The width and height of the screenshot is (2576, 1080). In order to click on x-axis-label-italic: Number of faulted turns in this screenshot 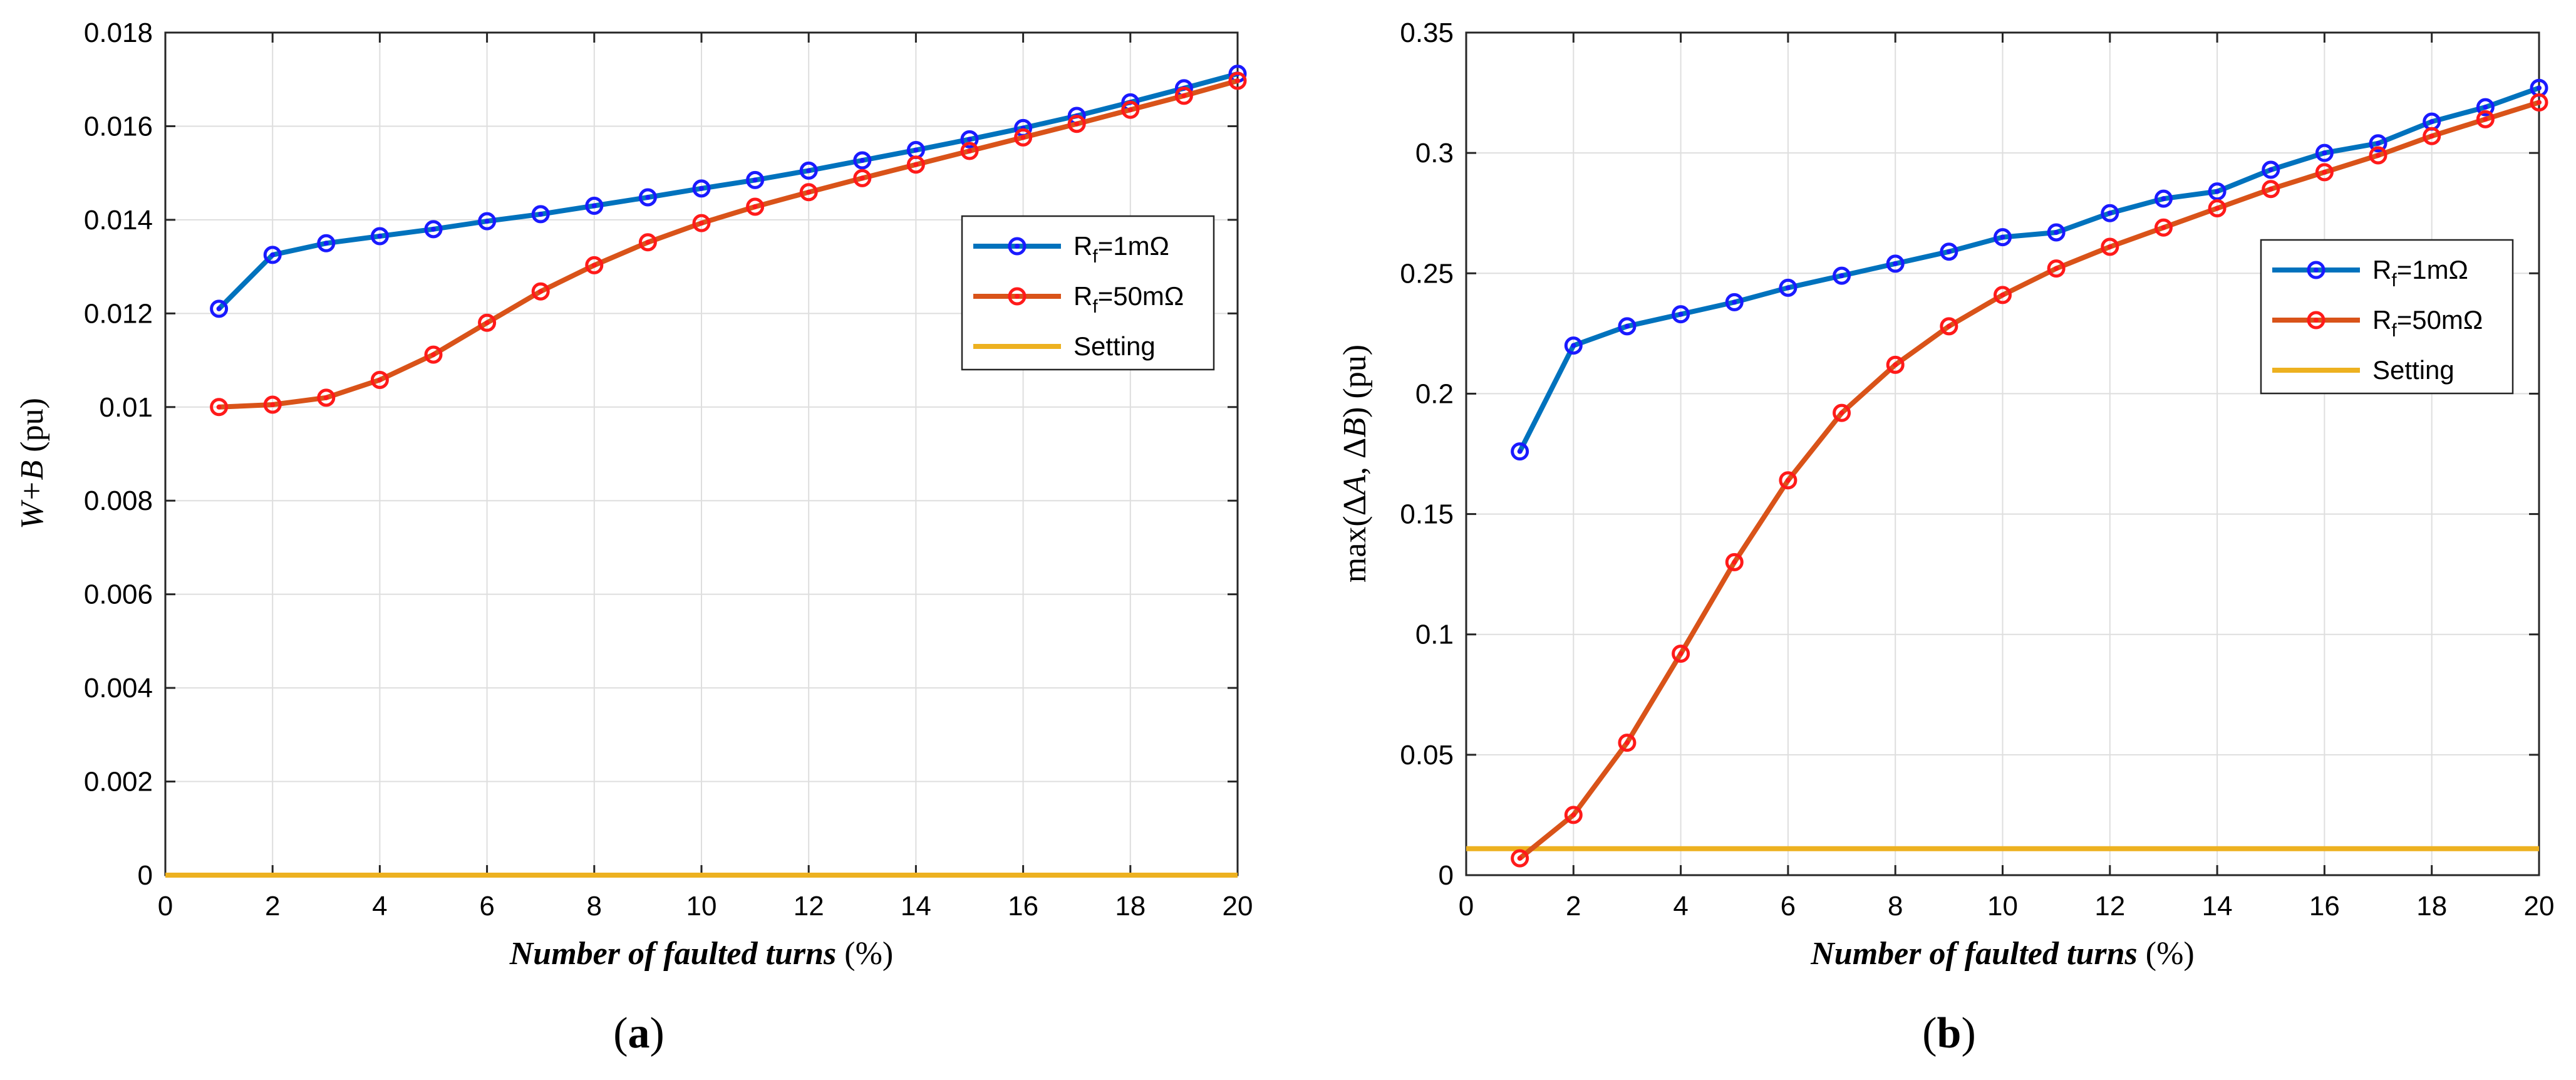, I will do `click(673, 954)`.